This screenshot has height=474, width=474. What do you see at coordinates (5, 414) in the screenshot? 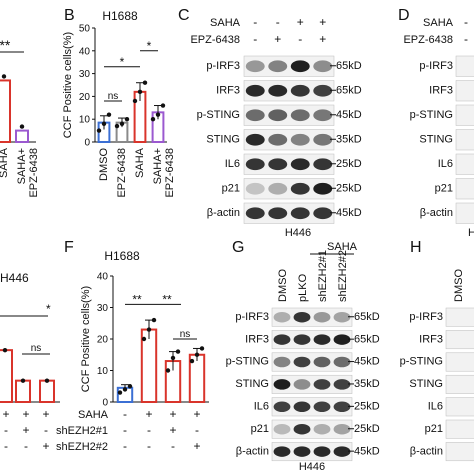
I see `panel-e-bottom-sign: +` at bounding box center [5, 414].